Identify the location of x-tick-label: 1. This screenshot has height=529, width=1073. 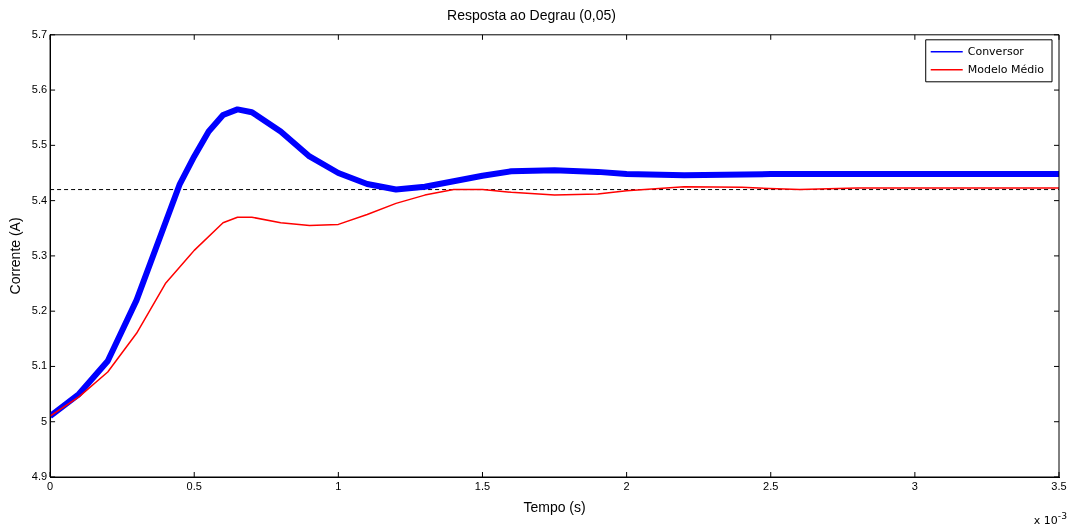
(338, 485).